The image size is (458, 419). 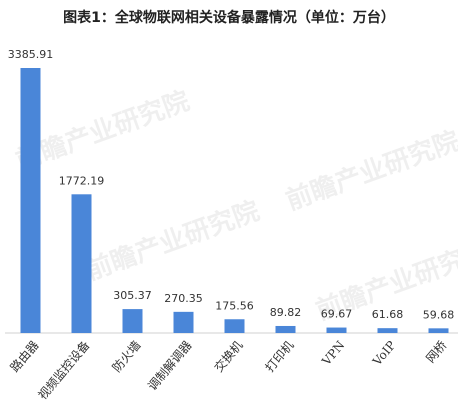 I want to click on x-tick-label: VPN, so click(x=333, y=353).